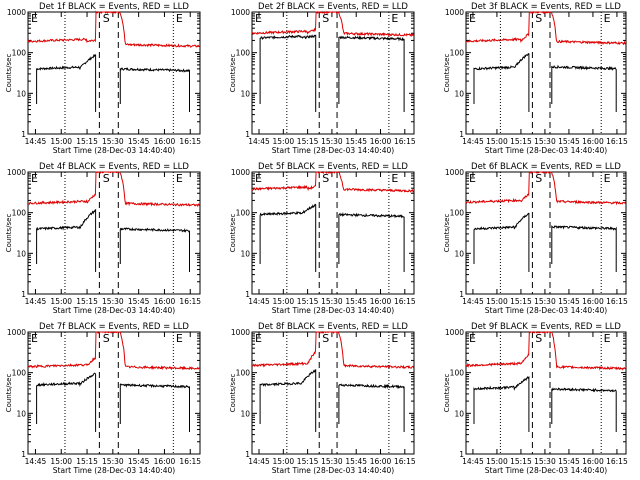 The width and height of the screenshot is (640, 480). What do you see at coordinates (333, 167) in the screenshot?
I see `panel-title: Det 5f BLACK = Events, RED = LLD` at bounding box center [333, 167].